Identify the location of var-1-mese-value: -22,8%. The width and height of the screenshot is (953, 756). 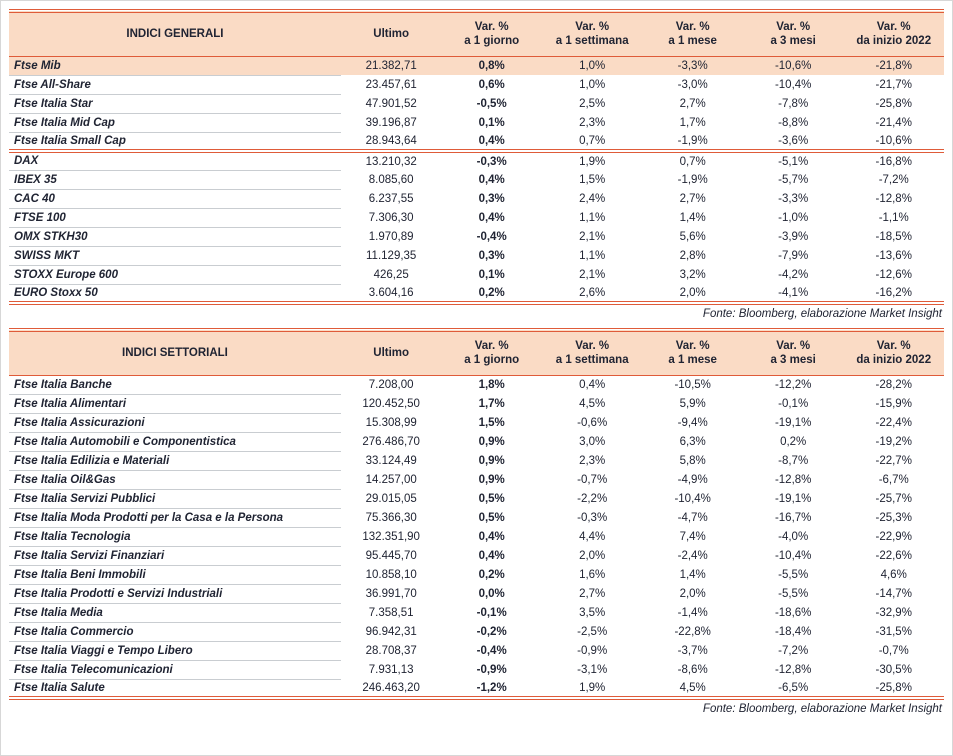
(692, 631).